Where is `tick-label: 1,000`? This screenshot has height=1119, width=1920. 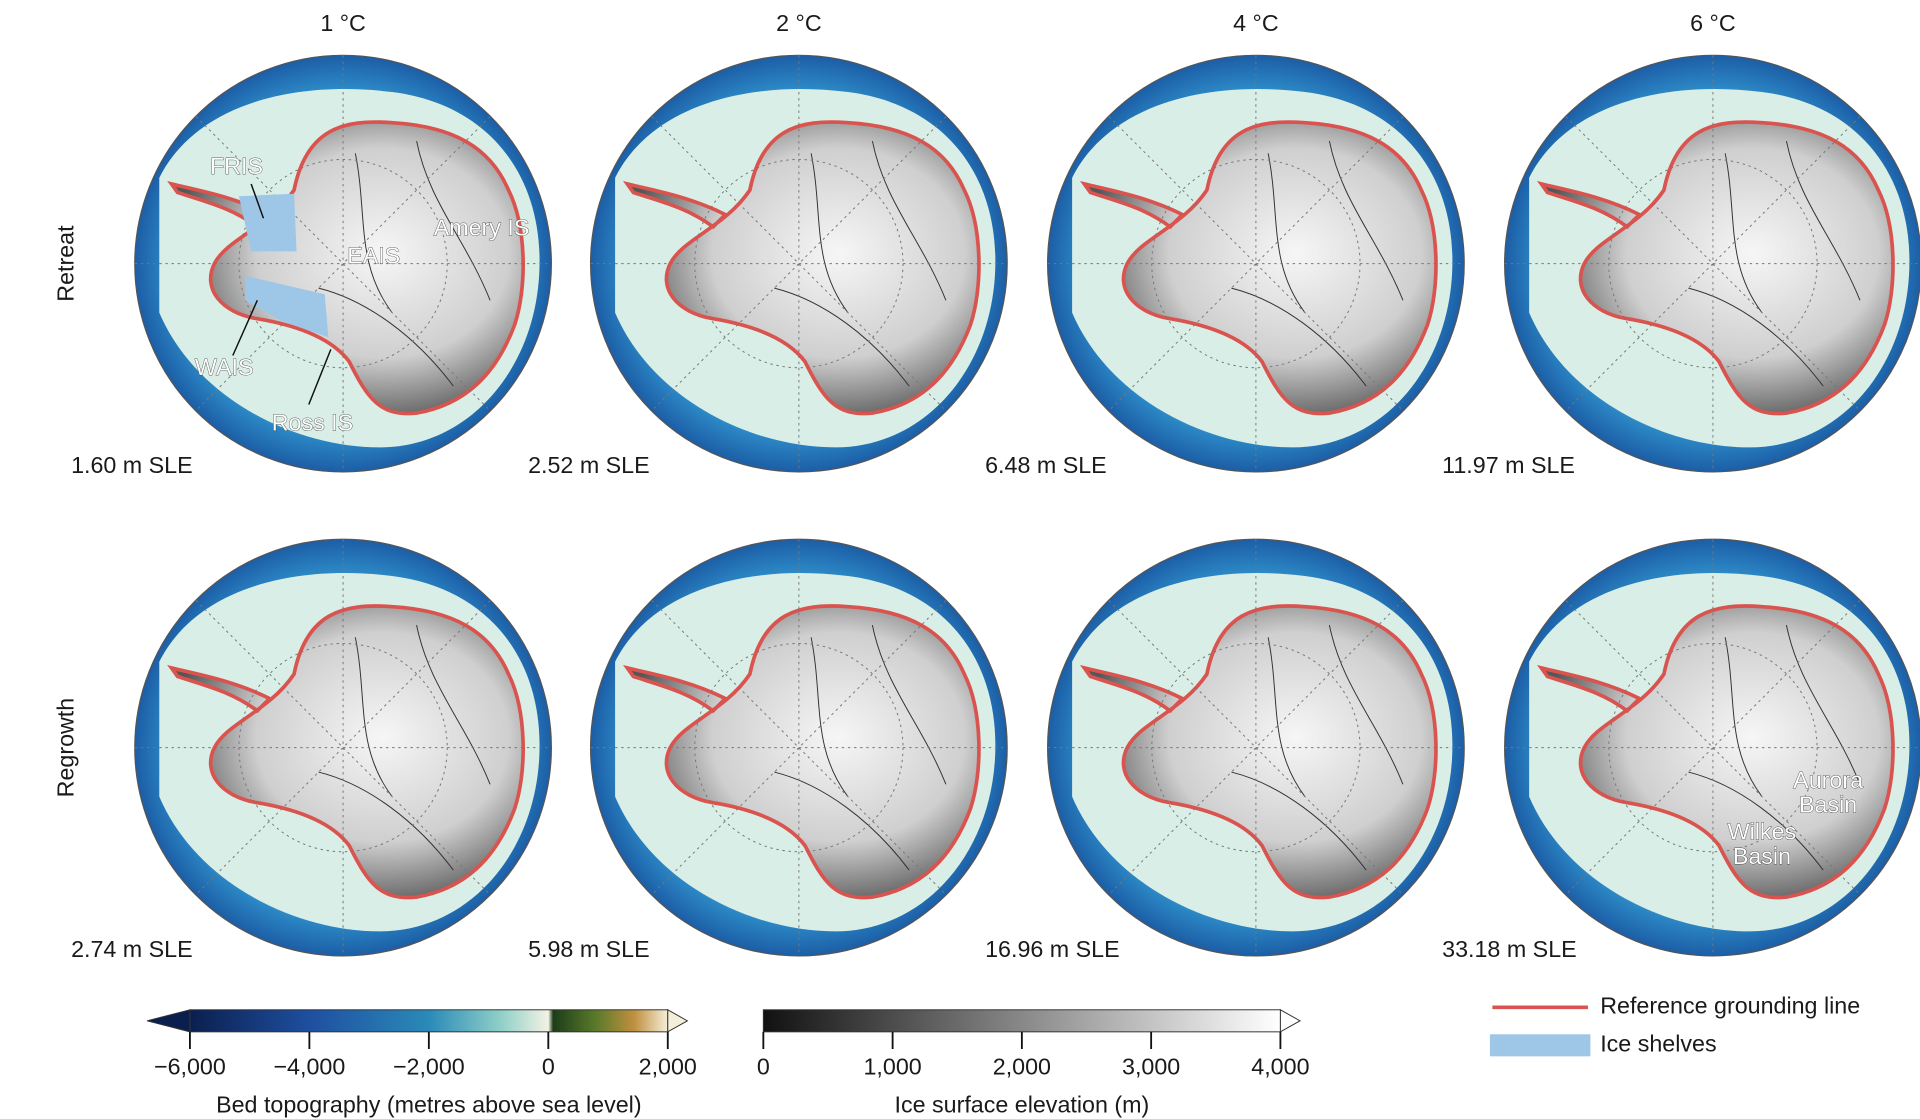 tick-label: 1,000 is located at coordinates (892, 1067).